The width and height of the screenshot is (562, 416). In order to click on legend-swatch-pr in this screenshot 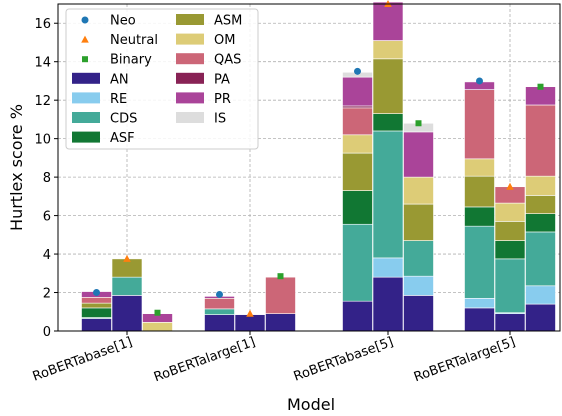, I will do `click(190, 98)`.